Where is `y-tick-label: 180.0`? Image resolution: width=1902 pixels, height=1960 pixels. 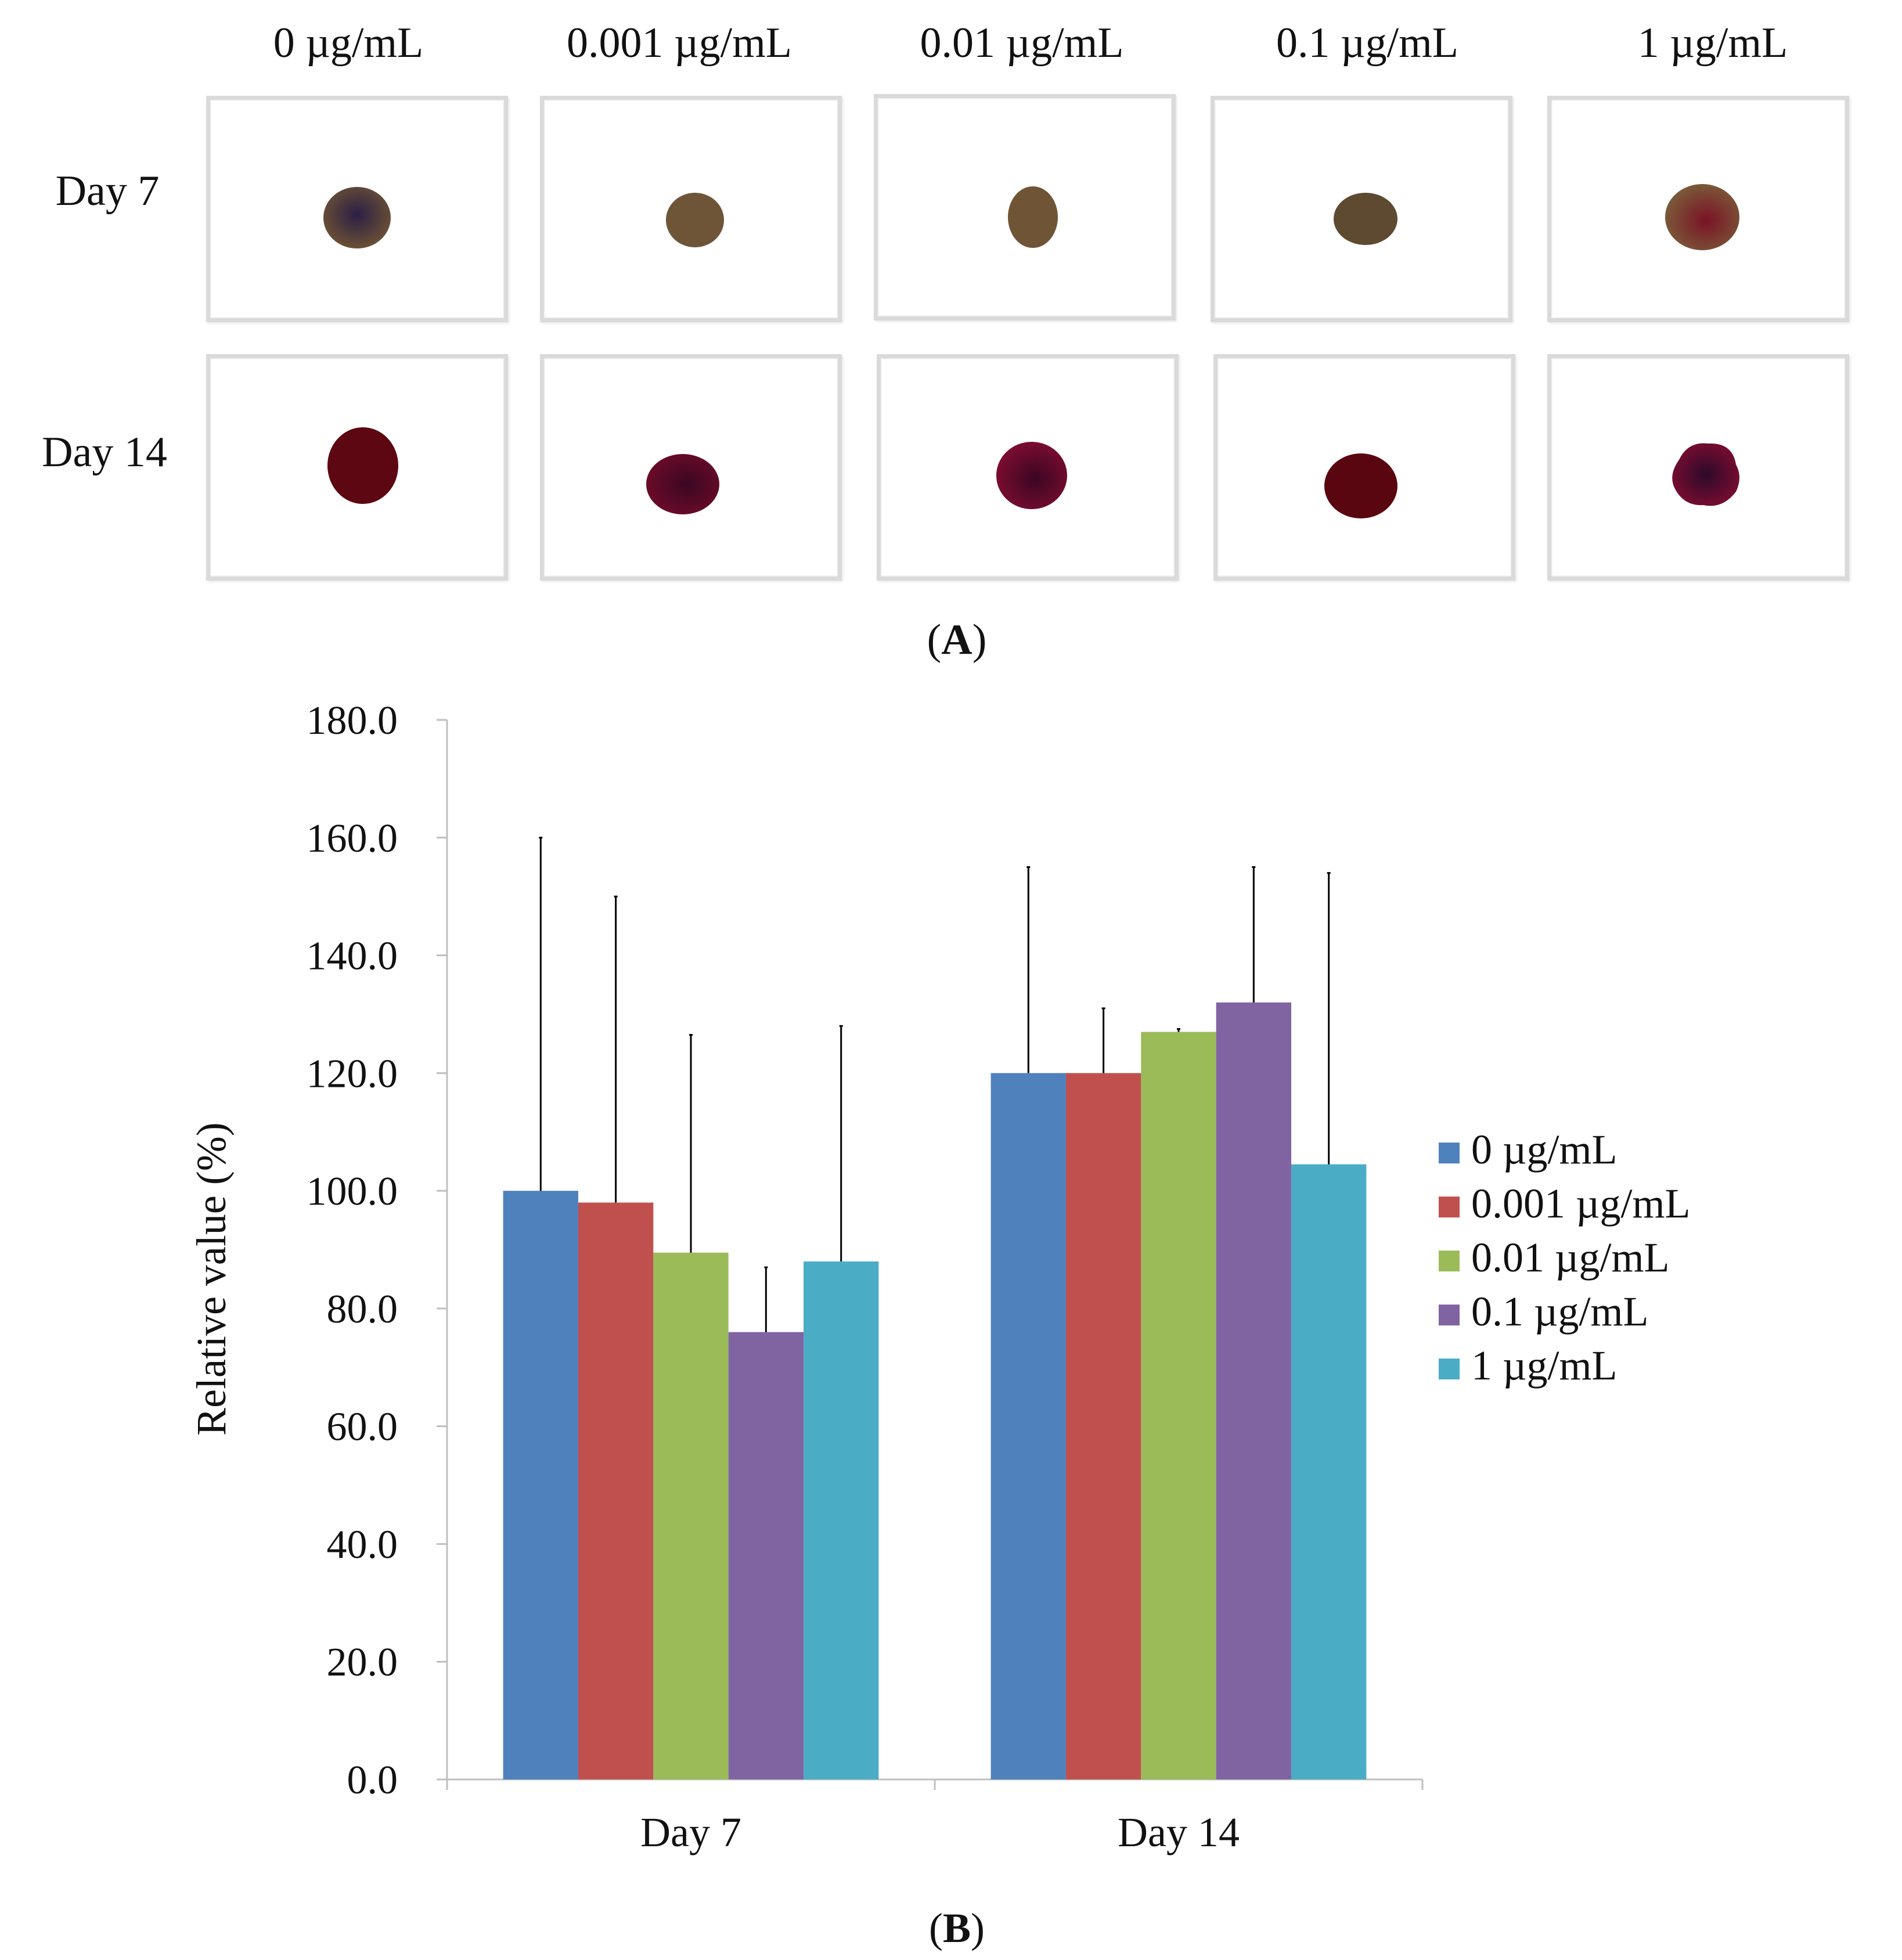
y-tick-label: 180.0 is located at coordinates (352, 720).